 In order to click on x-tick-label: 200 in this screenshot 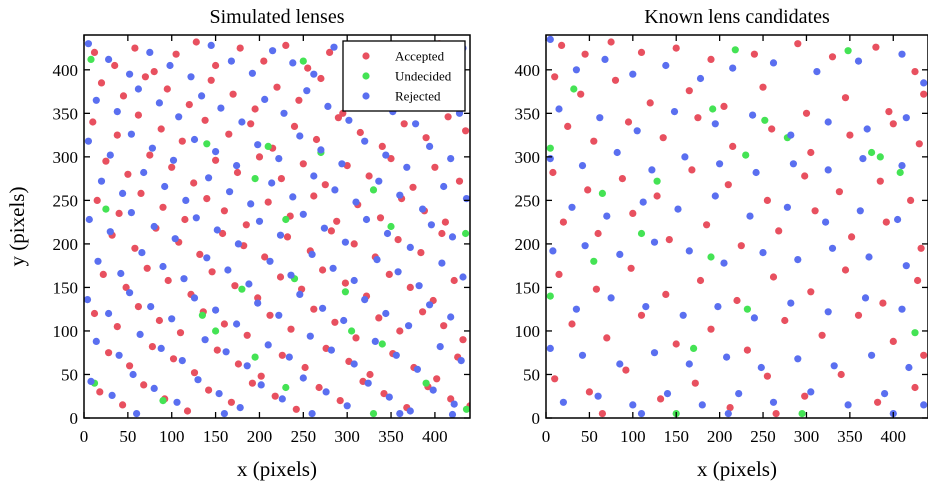, I will do `click(720, 436)`.